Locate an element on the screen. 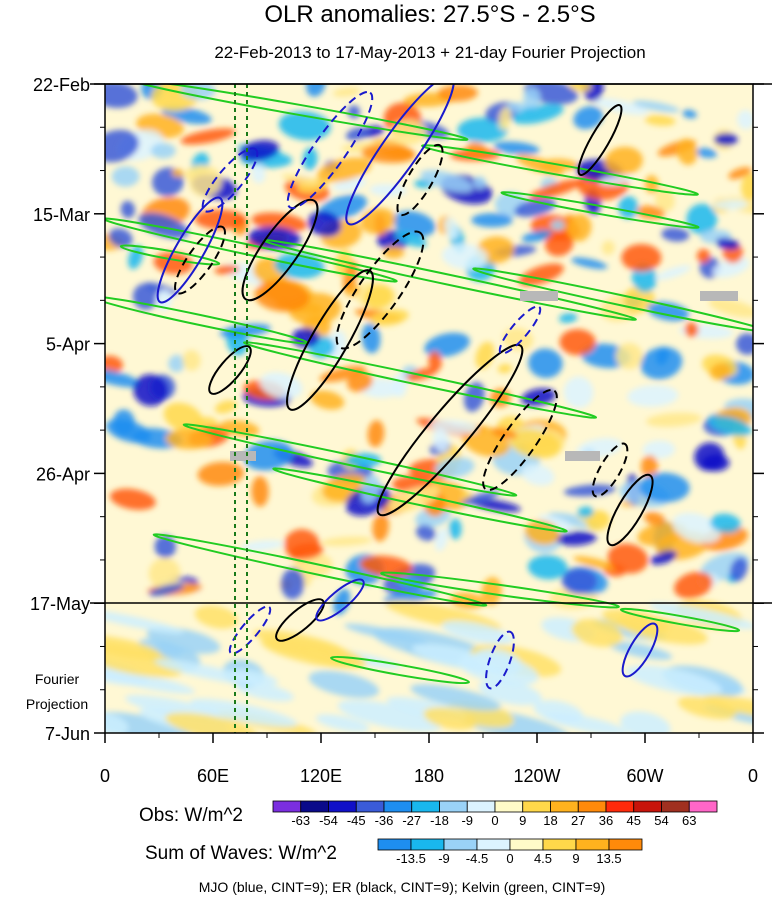 The image size is (772, 899). x-axis: 0 60E 120E 180 120W 60W 0 is located at coordinates (429, 759).